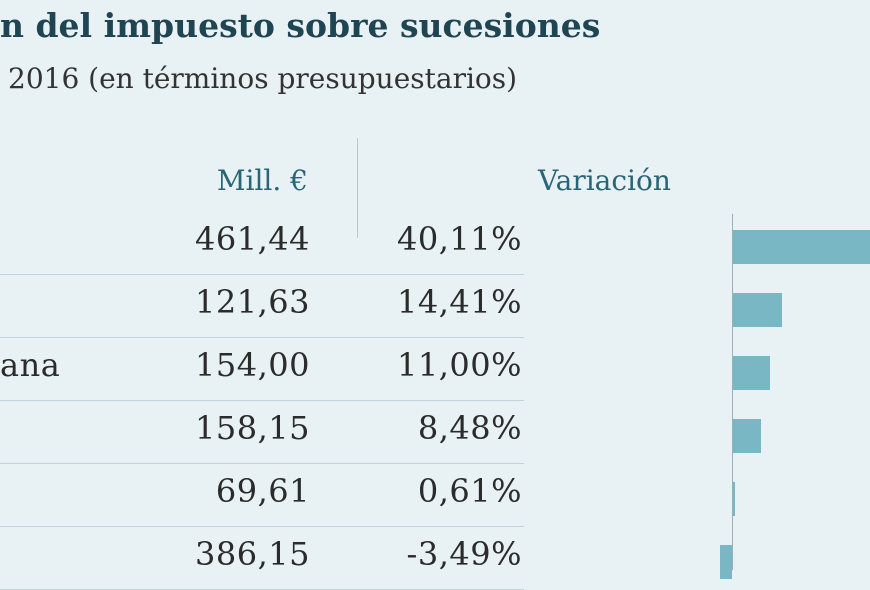  Describe the element at coordinates (469, 491) in the screenshot. I see `variation-value: 0,61%` at that location.